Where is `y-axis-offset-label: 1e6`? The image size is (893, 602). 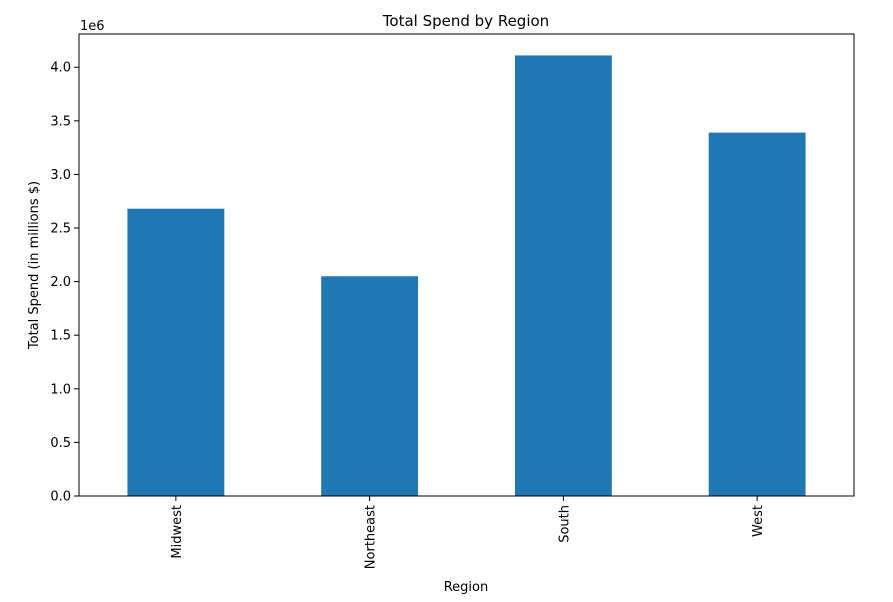
y-axis-offset-label: 1e6 is located at coordinates (92, 26).